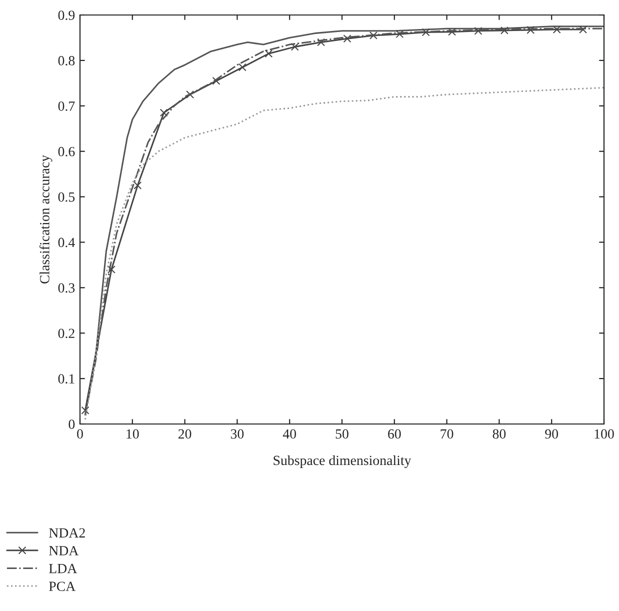 This screenshot has height=611, width=619. I want to click on x-tick-label: 10, so click(132, 434).